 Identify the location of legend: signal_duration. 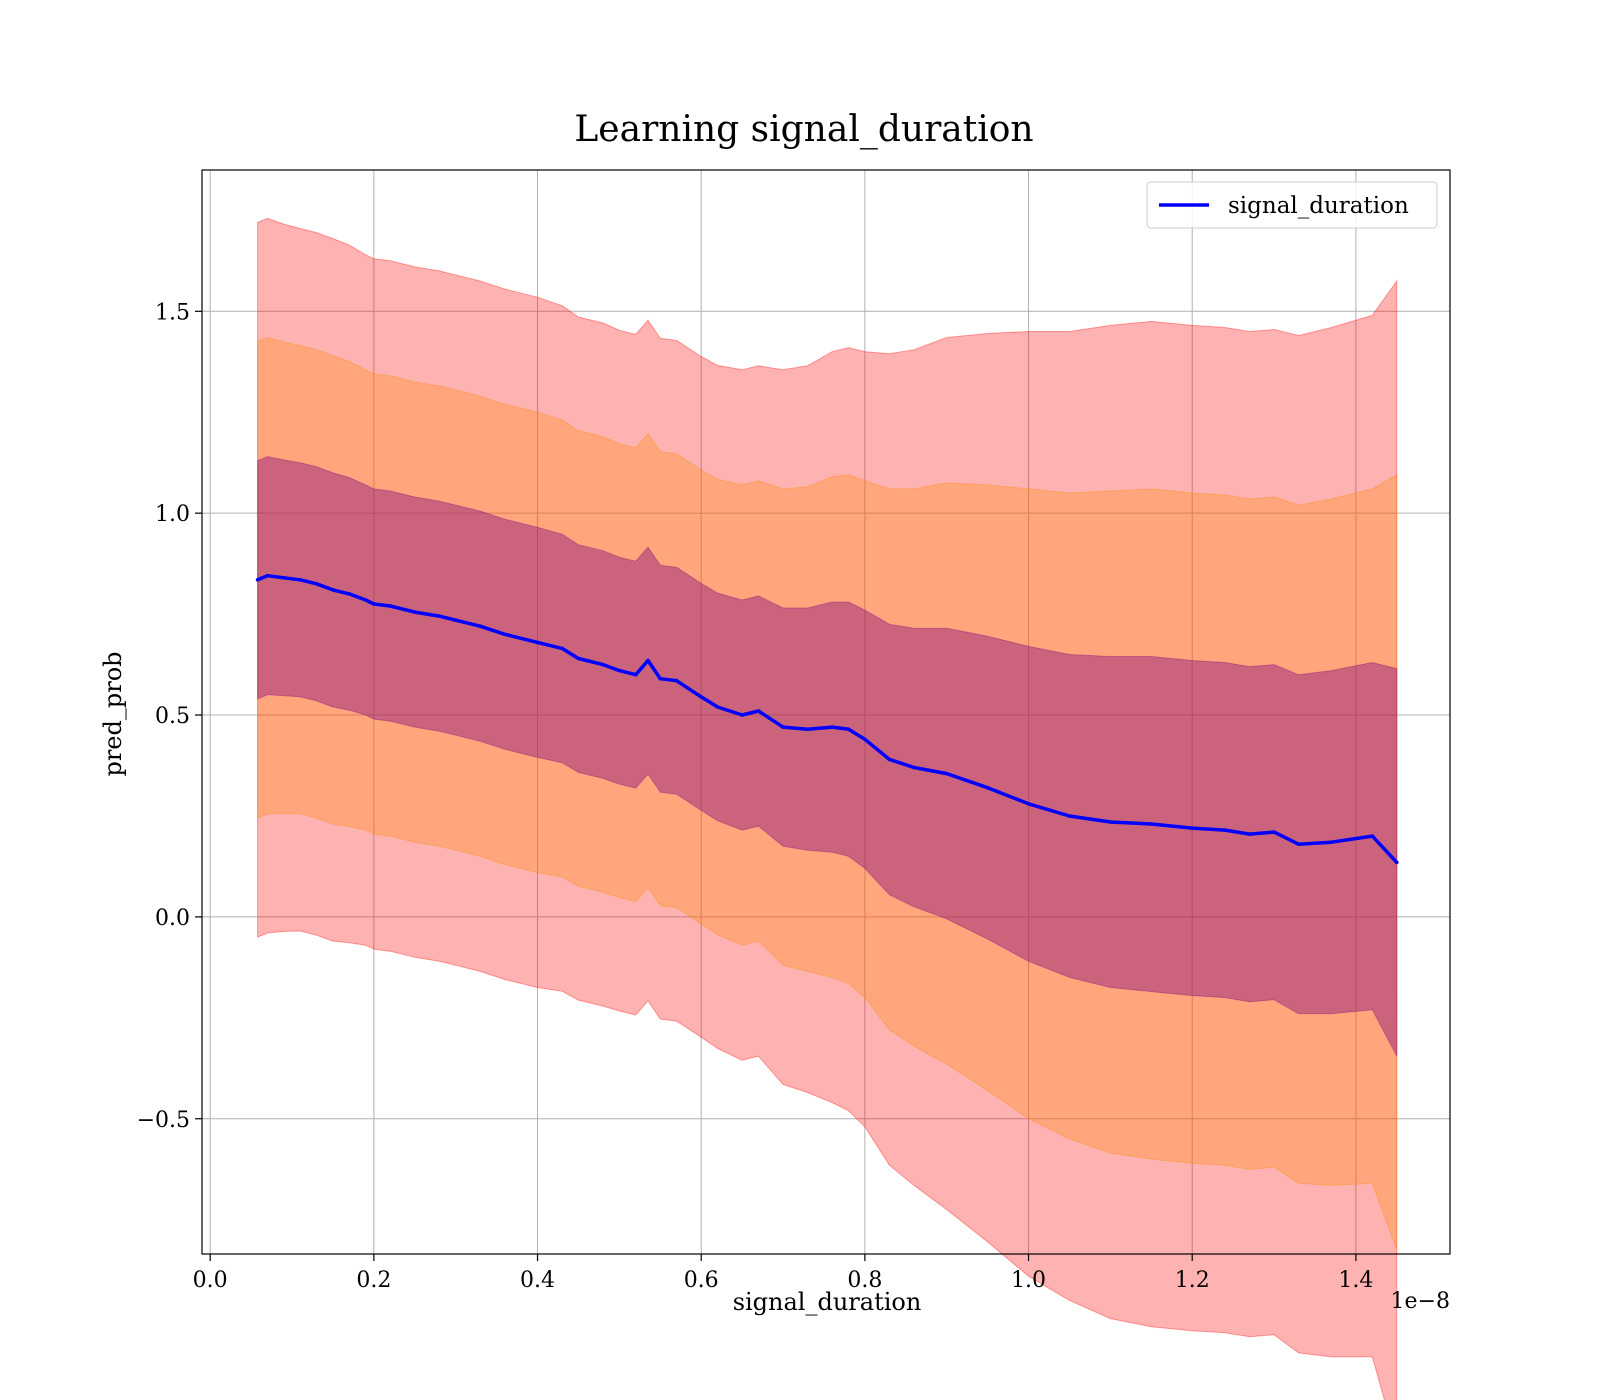
(1292, 205).